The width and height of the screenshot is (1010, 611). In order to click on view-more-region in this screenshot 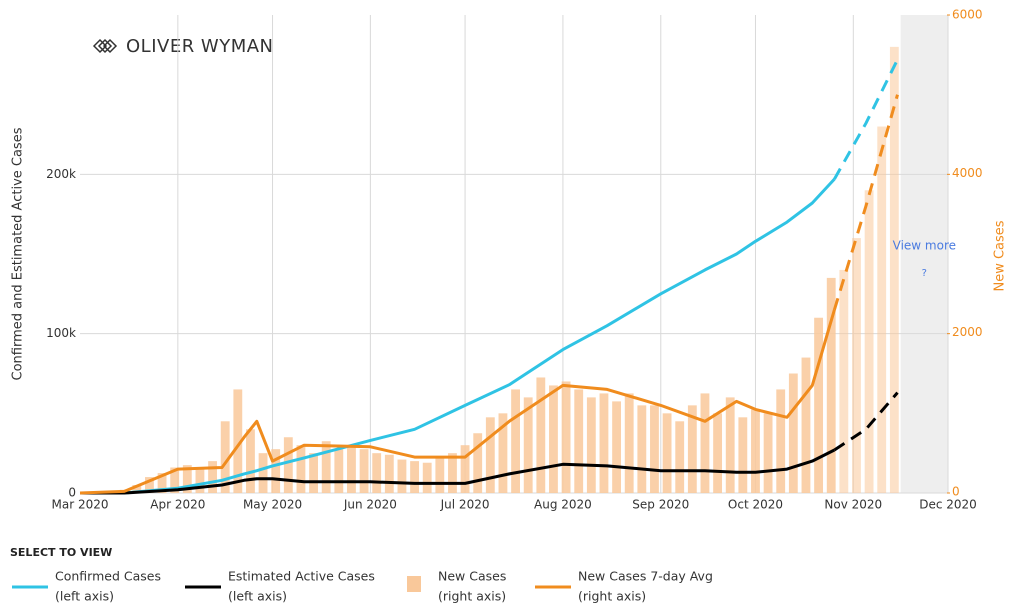, I will do `click(924, 254)`.